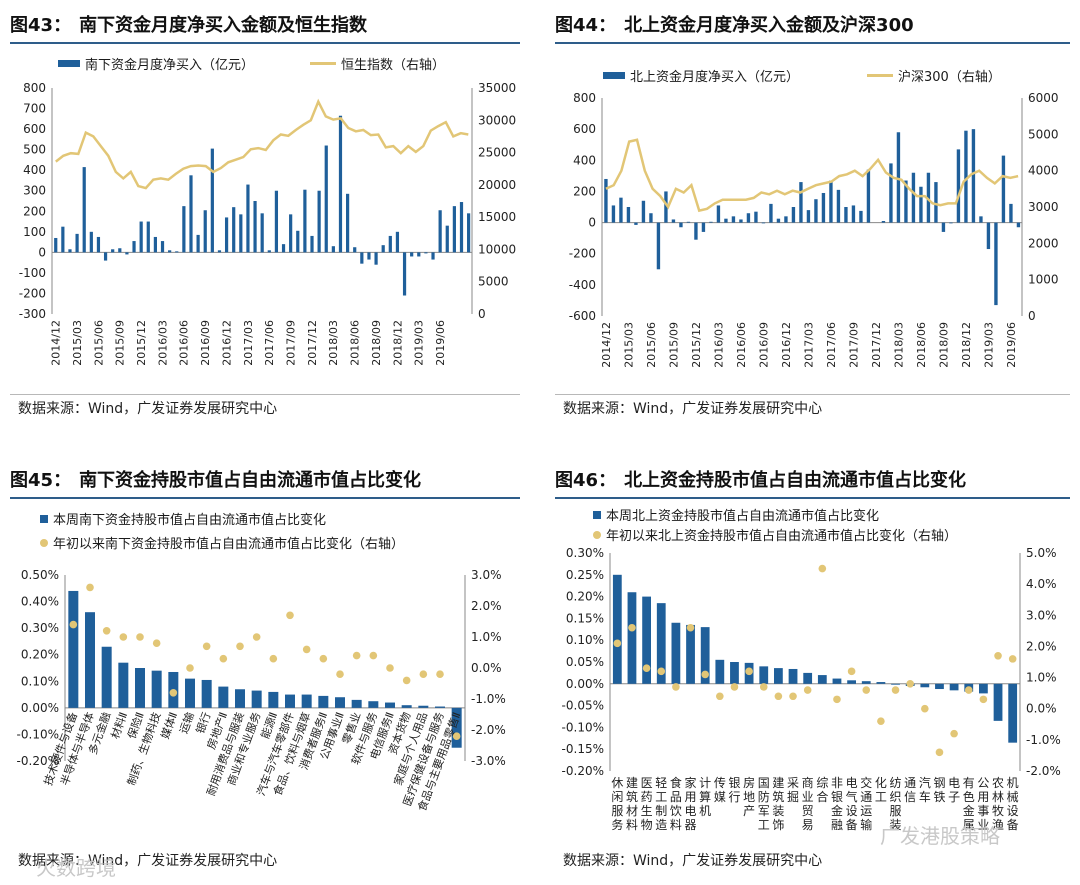 This screenshot has width=1080, height=885. Describe the element at coordinates (592, 223) in the screenshot. I see `y-left-tick-label: 0` at that location.